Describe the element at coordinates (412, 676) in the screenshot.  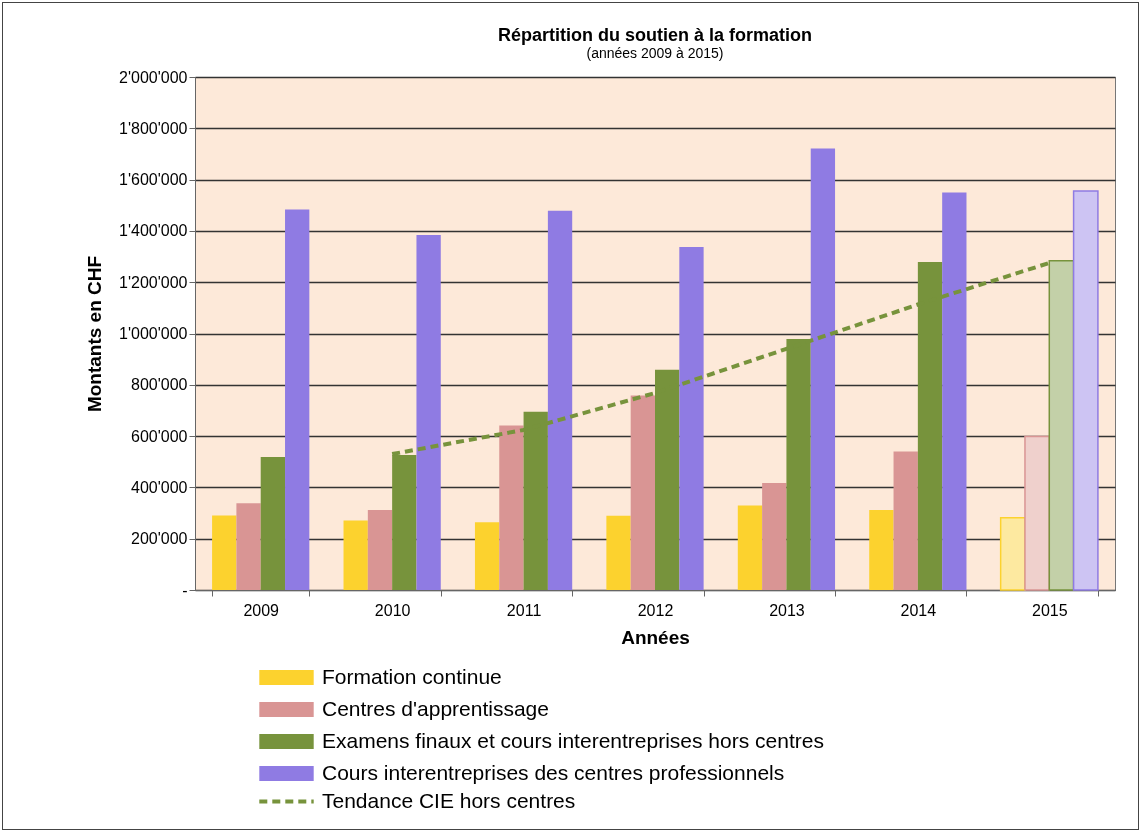
I see `legend-label: Formation continue` at that location.